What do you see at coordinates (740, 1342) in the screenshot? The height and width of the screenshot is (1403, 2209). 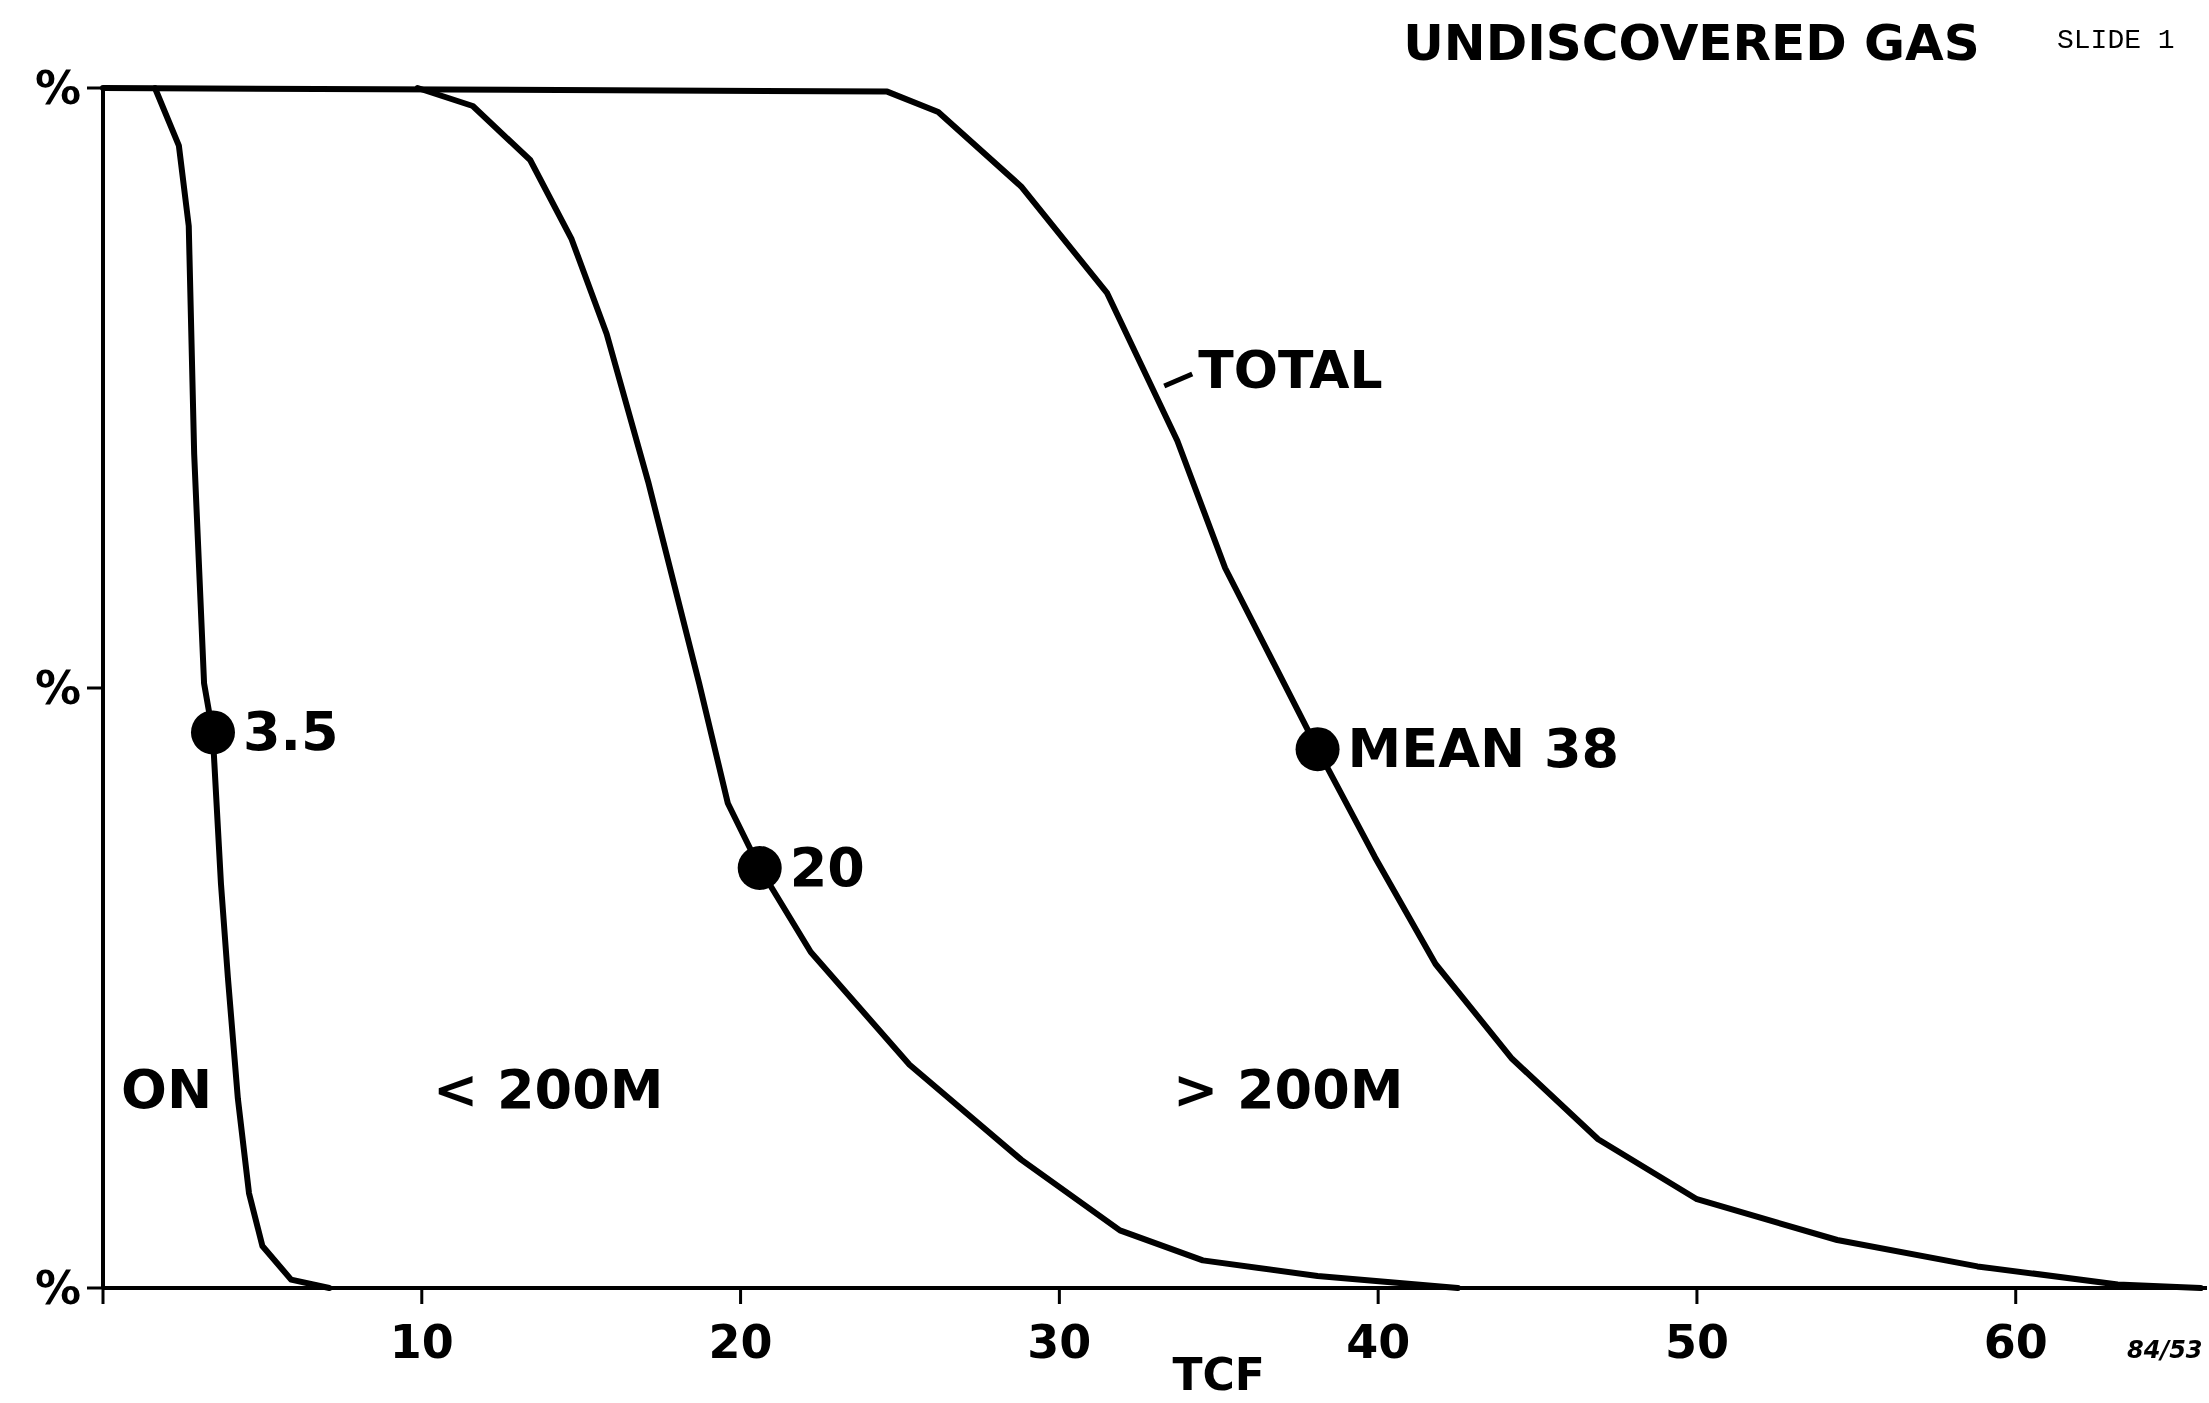 I see `x-tick-label: 20` at bounding box center [740, 1342].